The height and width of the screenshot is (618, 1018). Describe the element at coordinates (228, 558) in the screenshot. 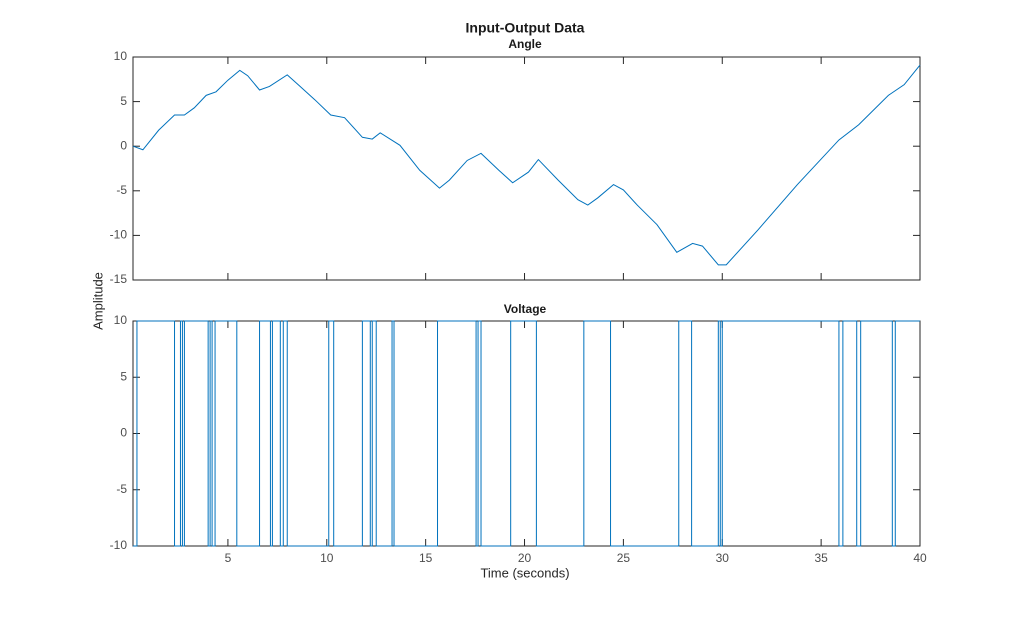

I see `x-tick-label: 5` at that location.